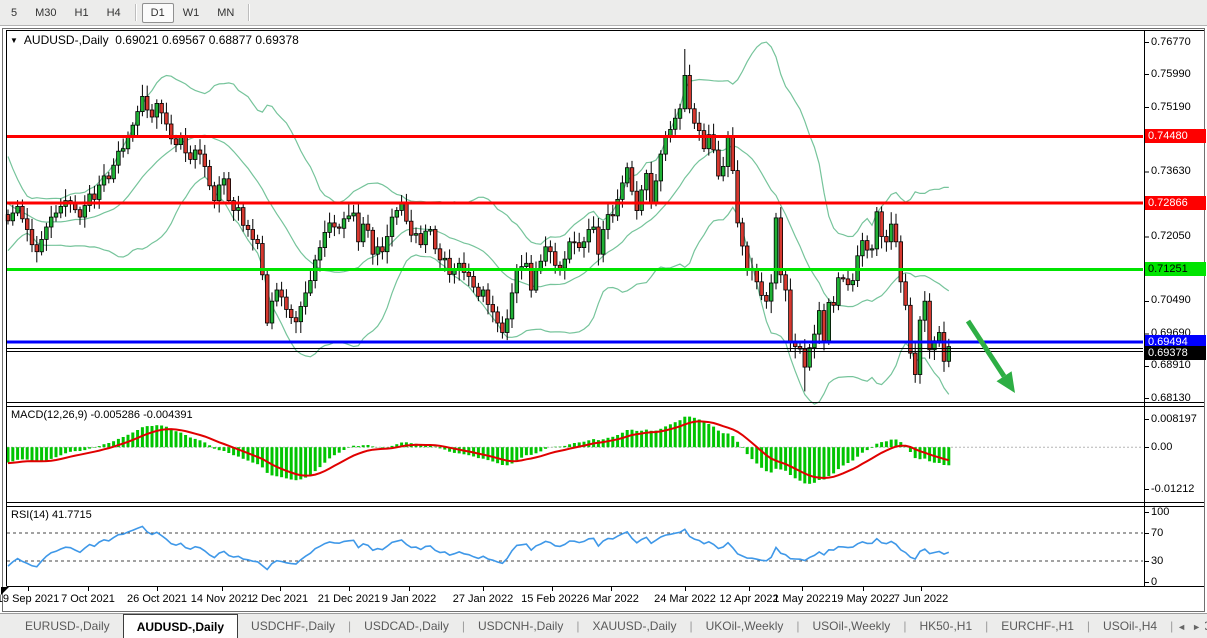  Describe the element at coordinates (611, 599) in the screenshot. I see `date-tick-label: 6 Mar 2022` at that location.